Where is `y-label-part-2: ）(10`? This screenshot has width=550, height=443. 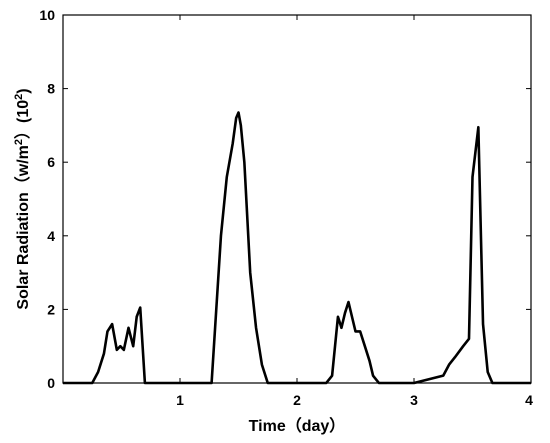
y-label-part-2: ）(10 is located at coordinates (23, 119).